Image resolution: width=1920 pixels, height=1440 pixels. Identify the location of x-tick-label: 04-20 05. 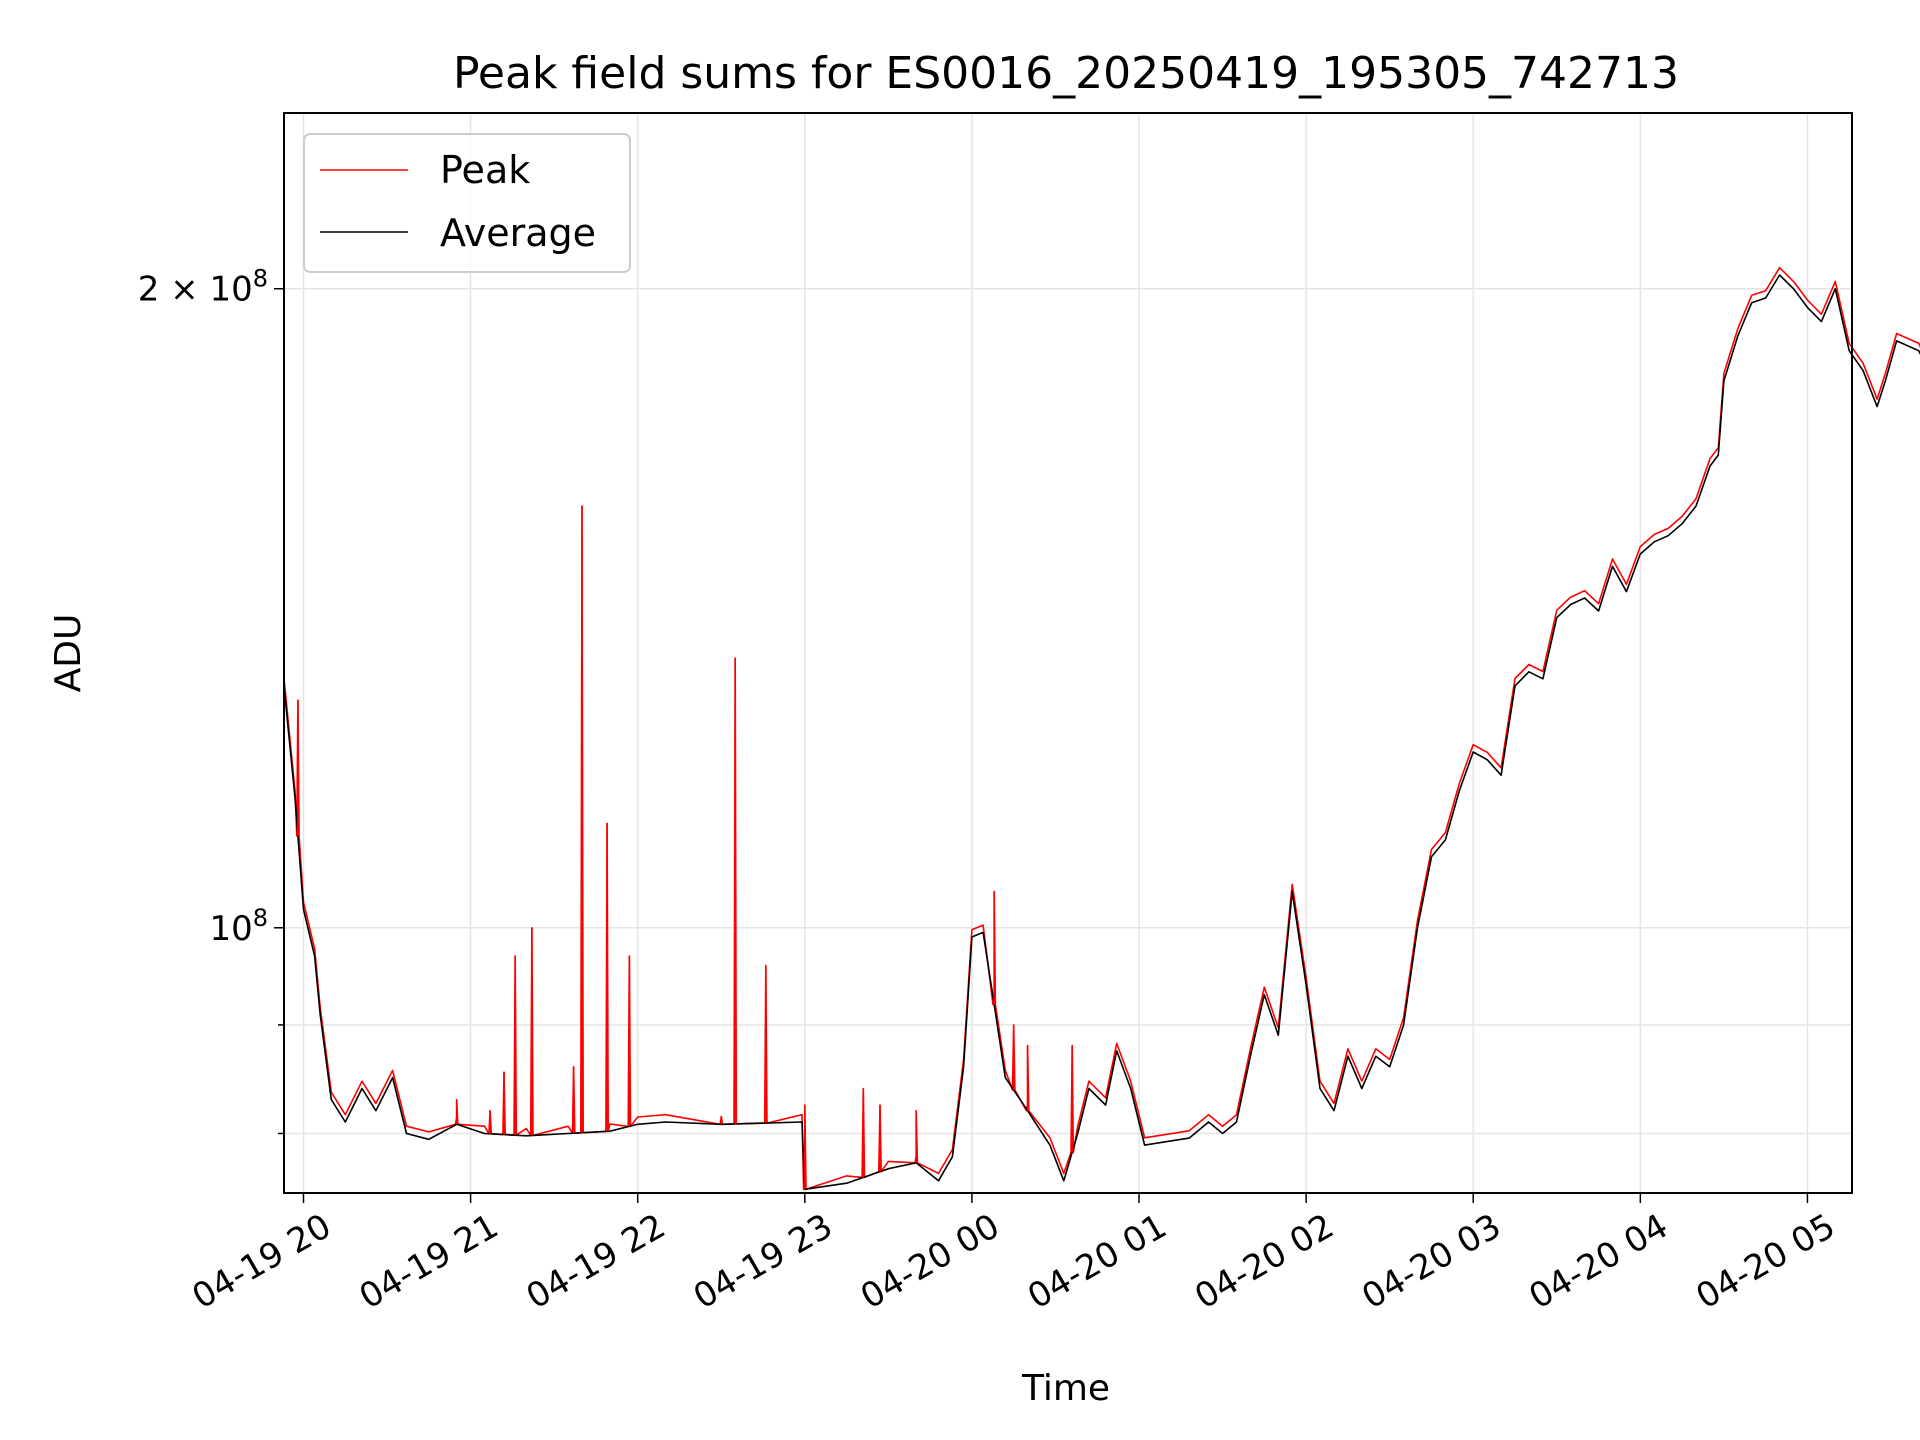
(1766, 1261).